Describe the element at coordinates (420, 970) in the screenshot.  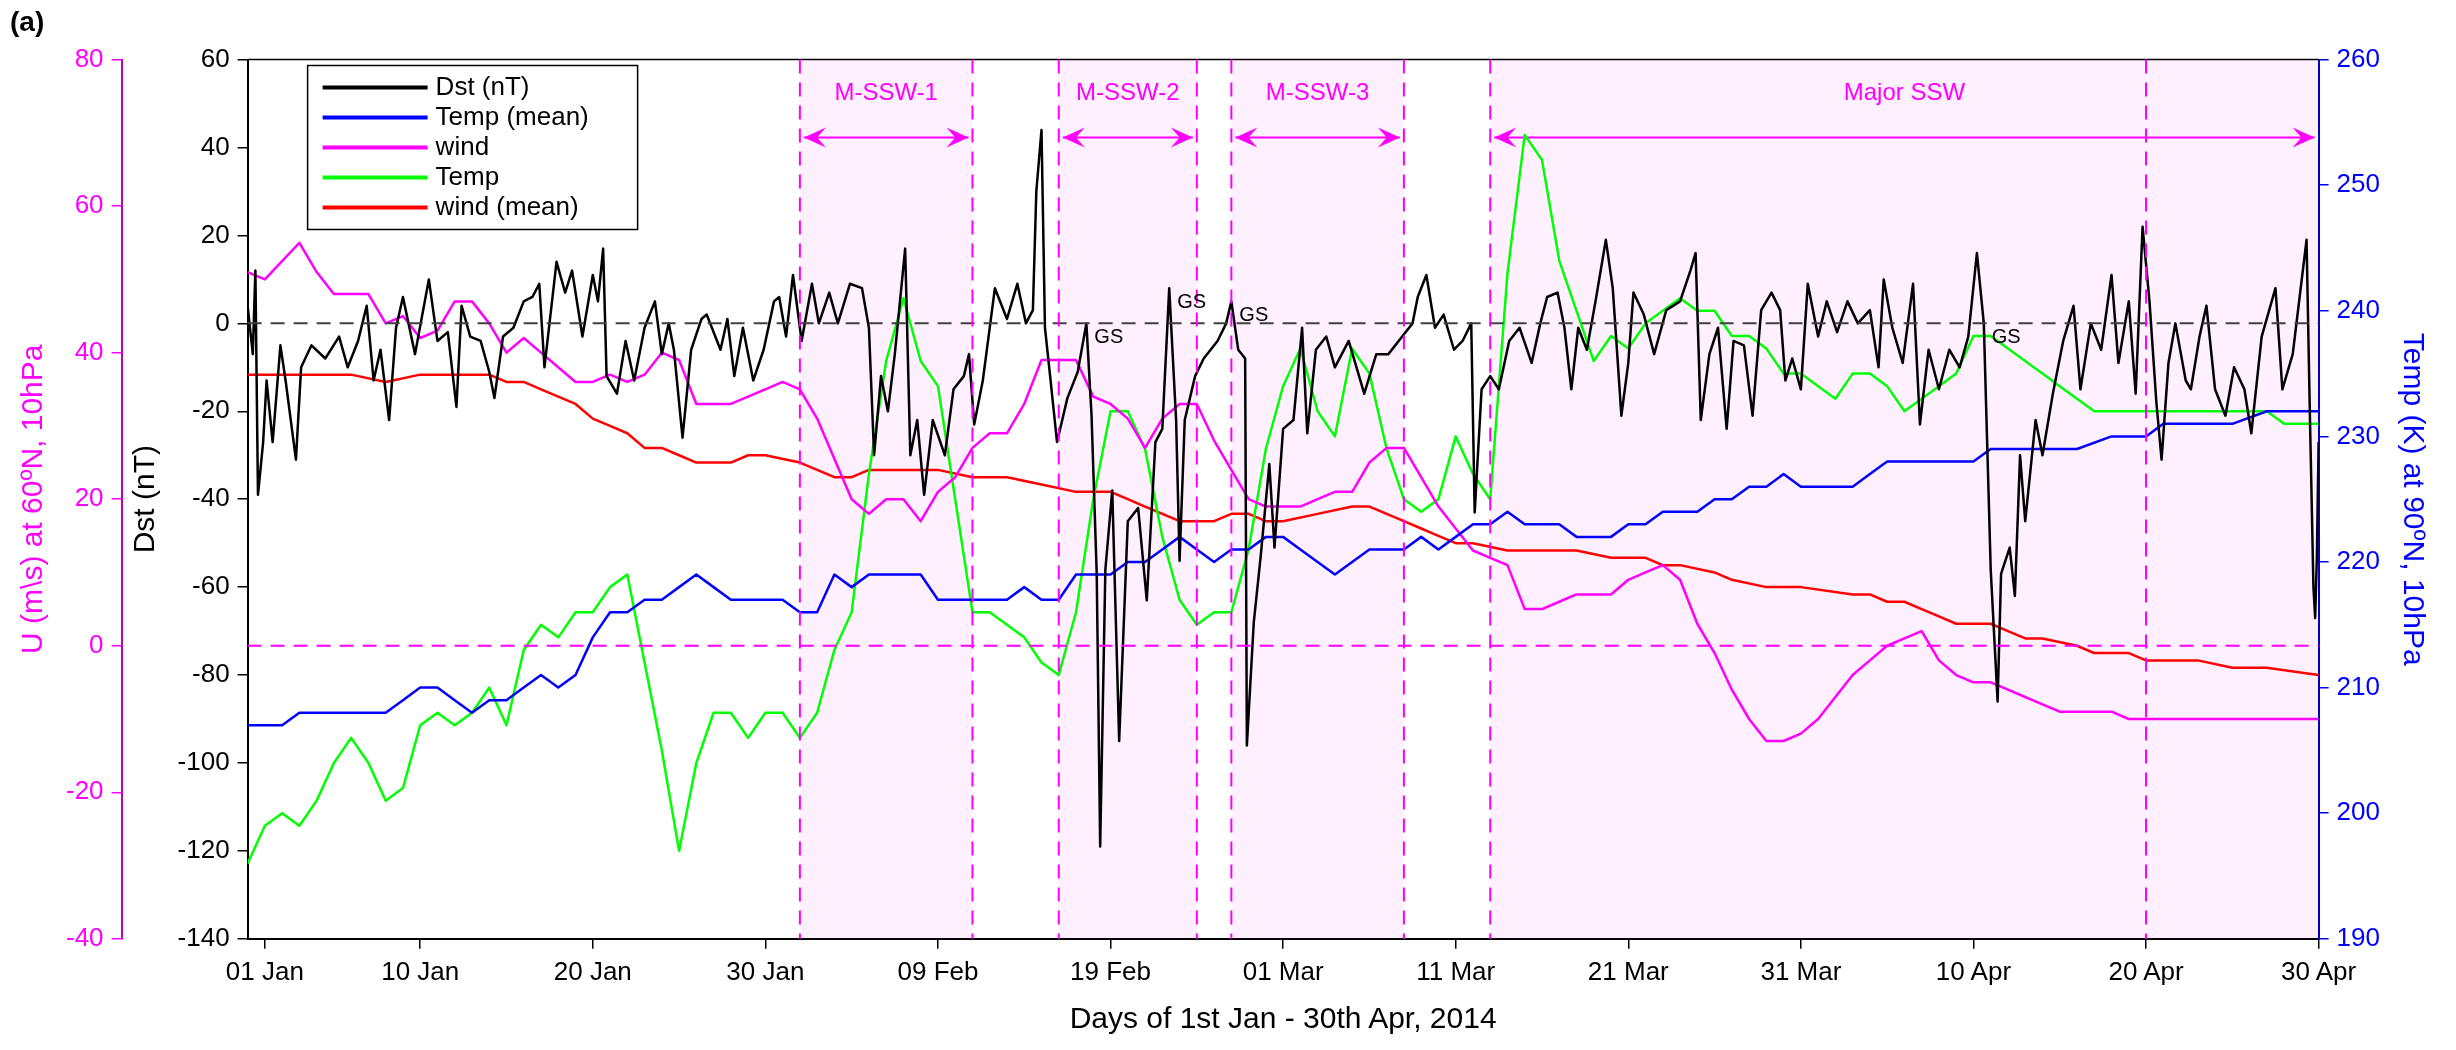
I see `x-tick-label: 10 Jan` at that location.